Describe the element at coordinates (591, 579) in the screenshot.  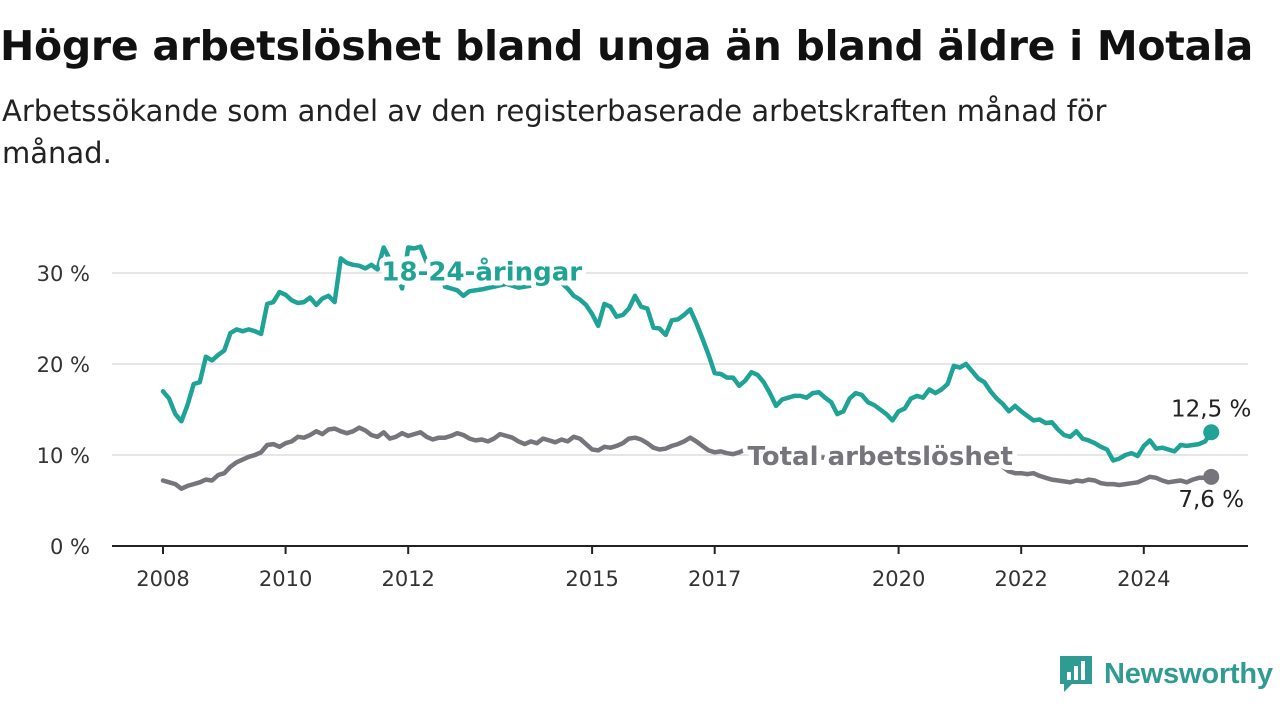
I see `x-tick-label: 2015` at that location.